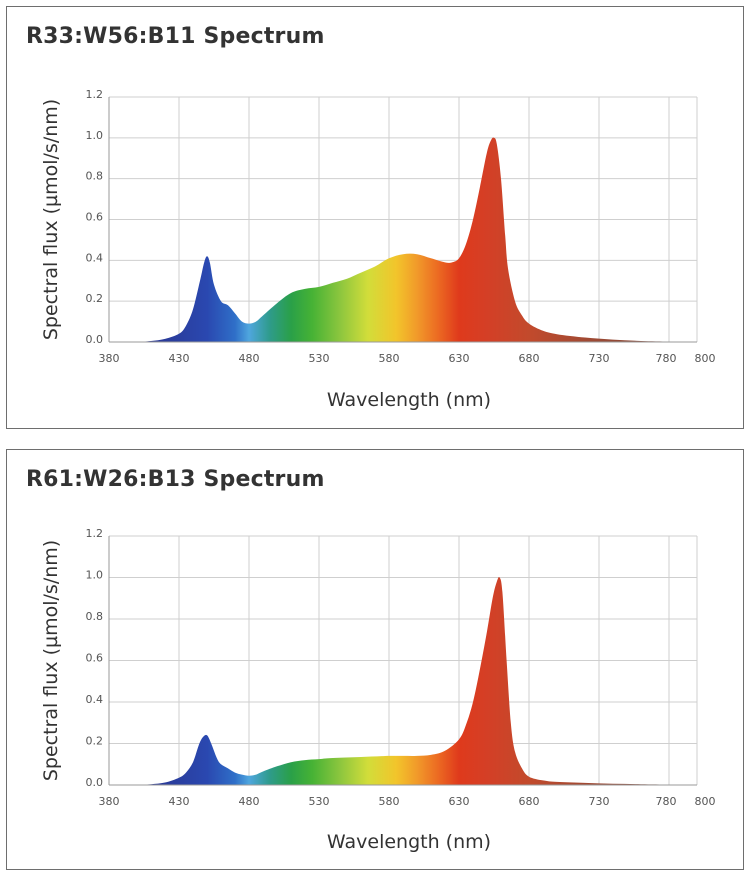 This screenshot has width=748, height=875. Describe the element at coordinates (175, 479) in the screenshot. I see `chart-title: R61:W26:B13 Spectrum` at that location.